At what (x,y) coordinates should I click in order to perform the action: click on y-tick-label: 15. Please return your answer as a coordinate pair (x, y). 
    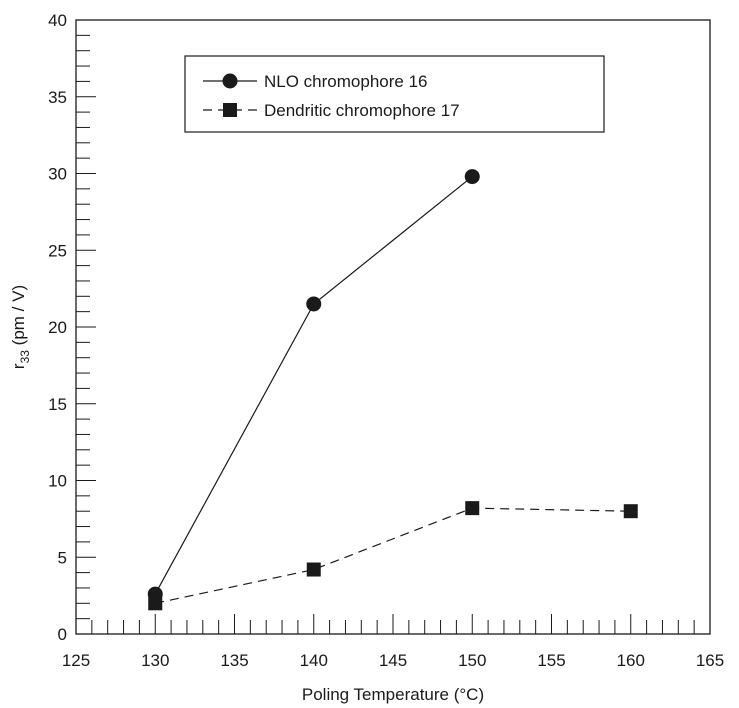
    Looking at the image, I should click on (57, 404).